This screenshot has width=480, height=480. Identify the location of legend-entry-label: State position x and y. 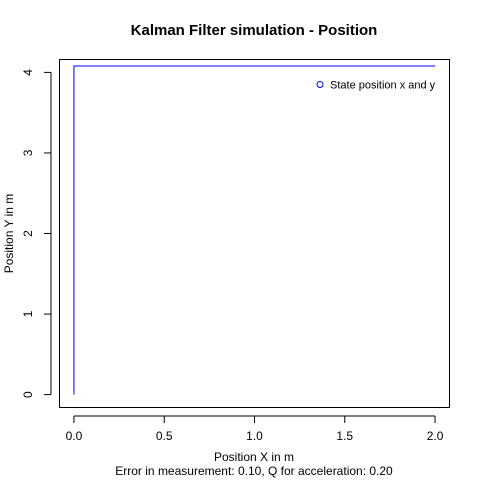
(383, 86).